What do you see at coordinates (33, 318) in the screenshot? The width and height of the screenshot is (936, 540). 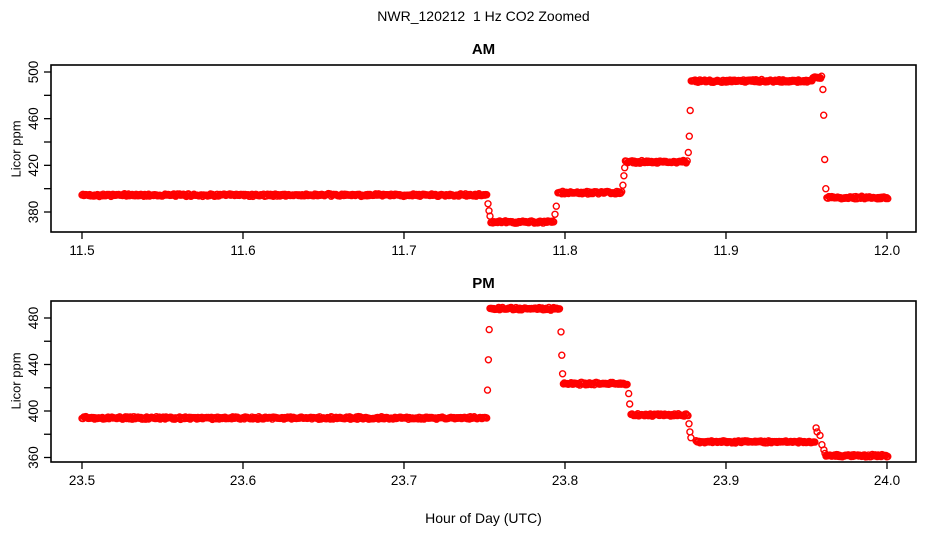 I see `y-tick-label: 480` at bounding box center [33, 318].